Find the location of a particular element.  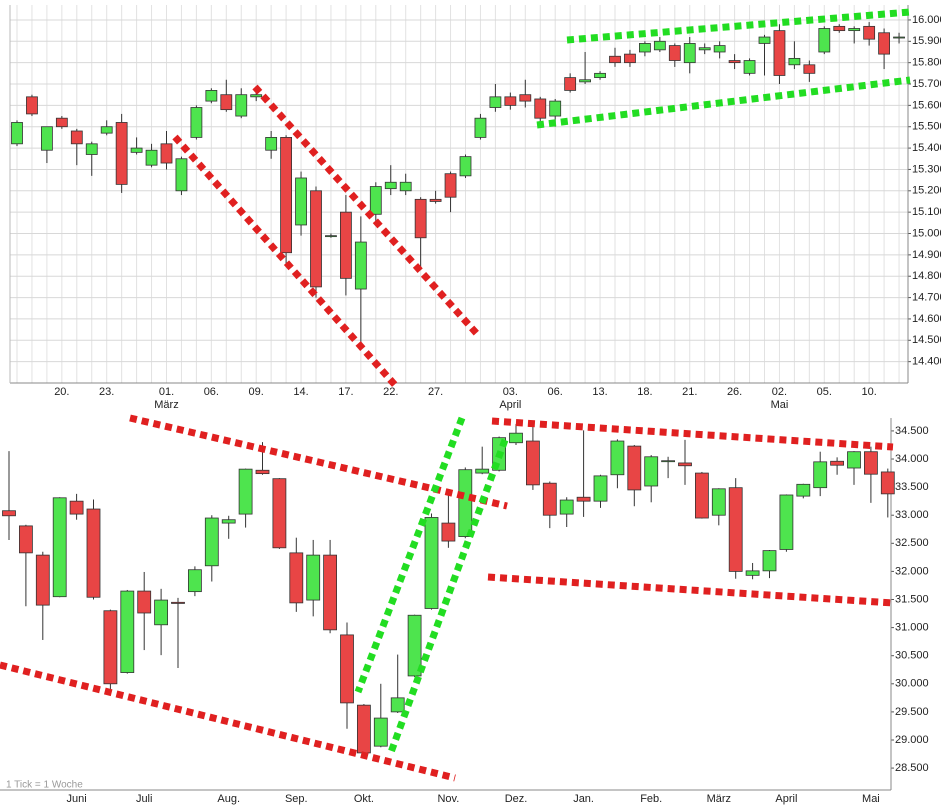

x-tick-label: 13. is located at coordinates (599, 392).